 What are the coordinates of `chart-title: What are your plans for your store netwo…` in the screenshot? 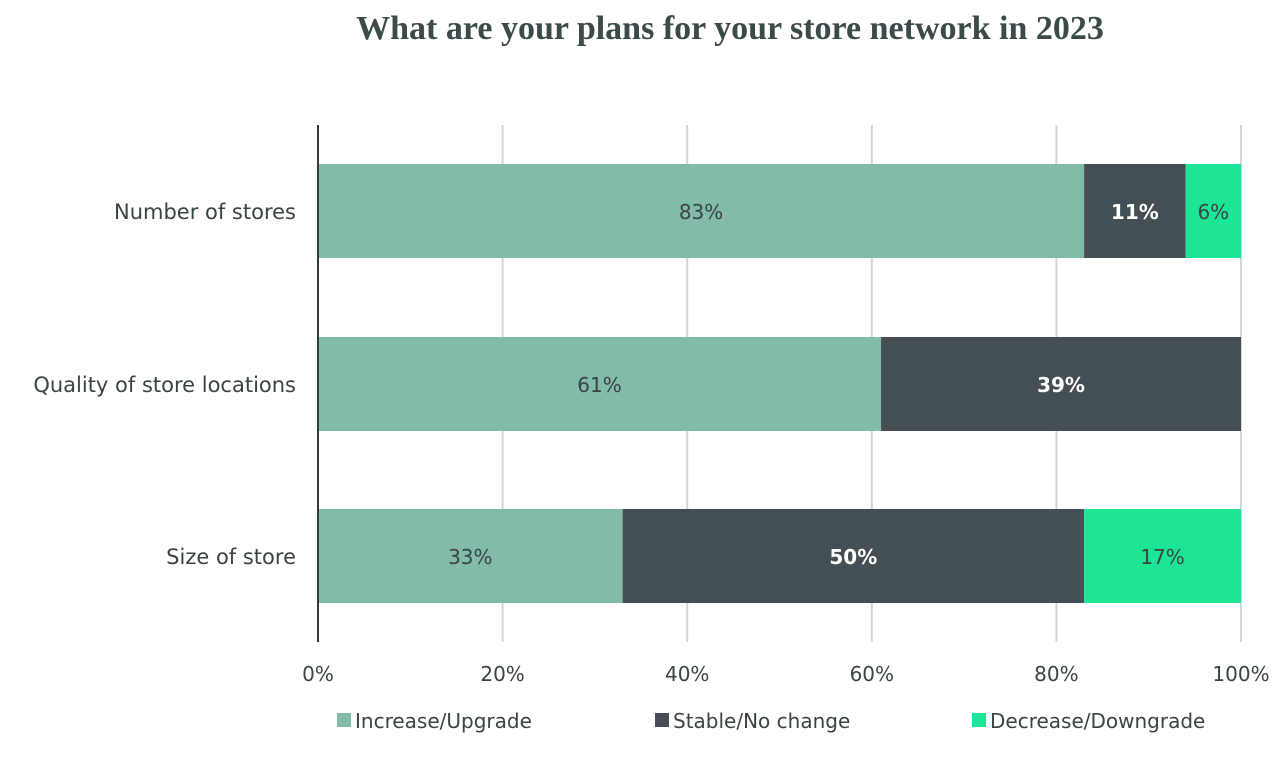 It's located at (730, 28).